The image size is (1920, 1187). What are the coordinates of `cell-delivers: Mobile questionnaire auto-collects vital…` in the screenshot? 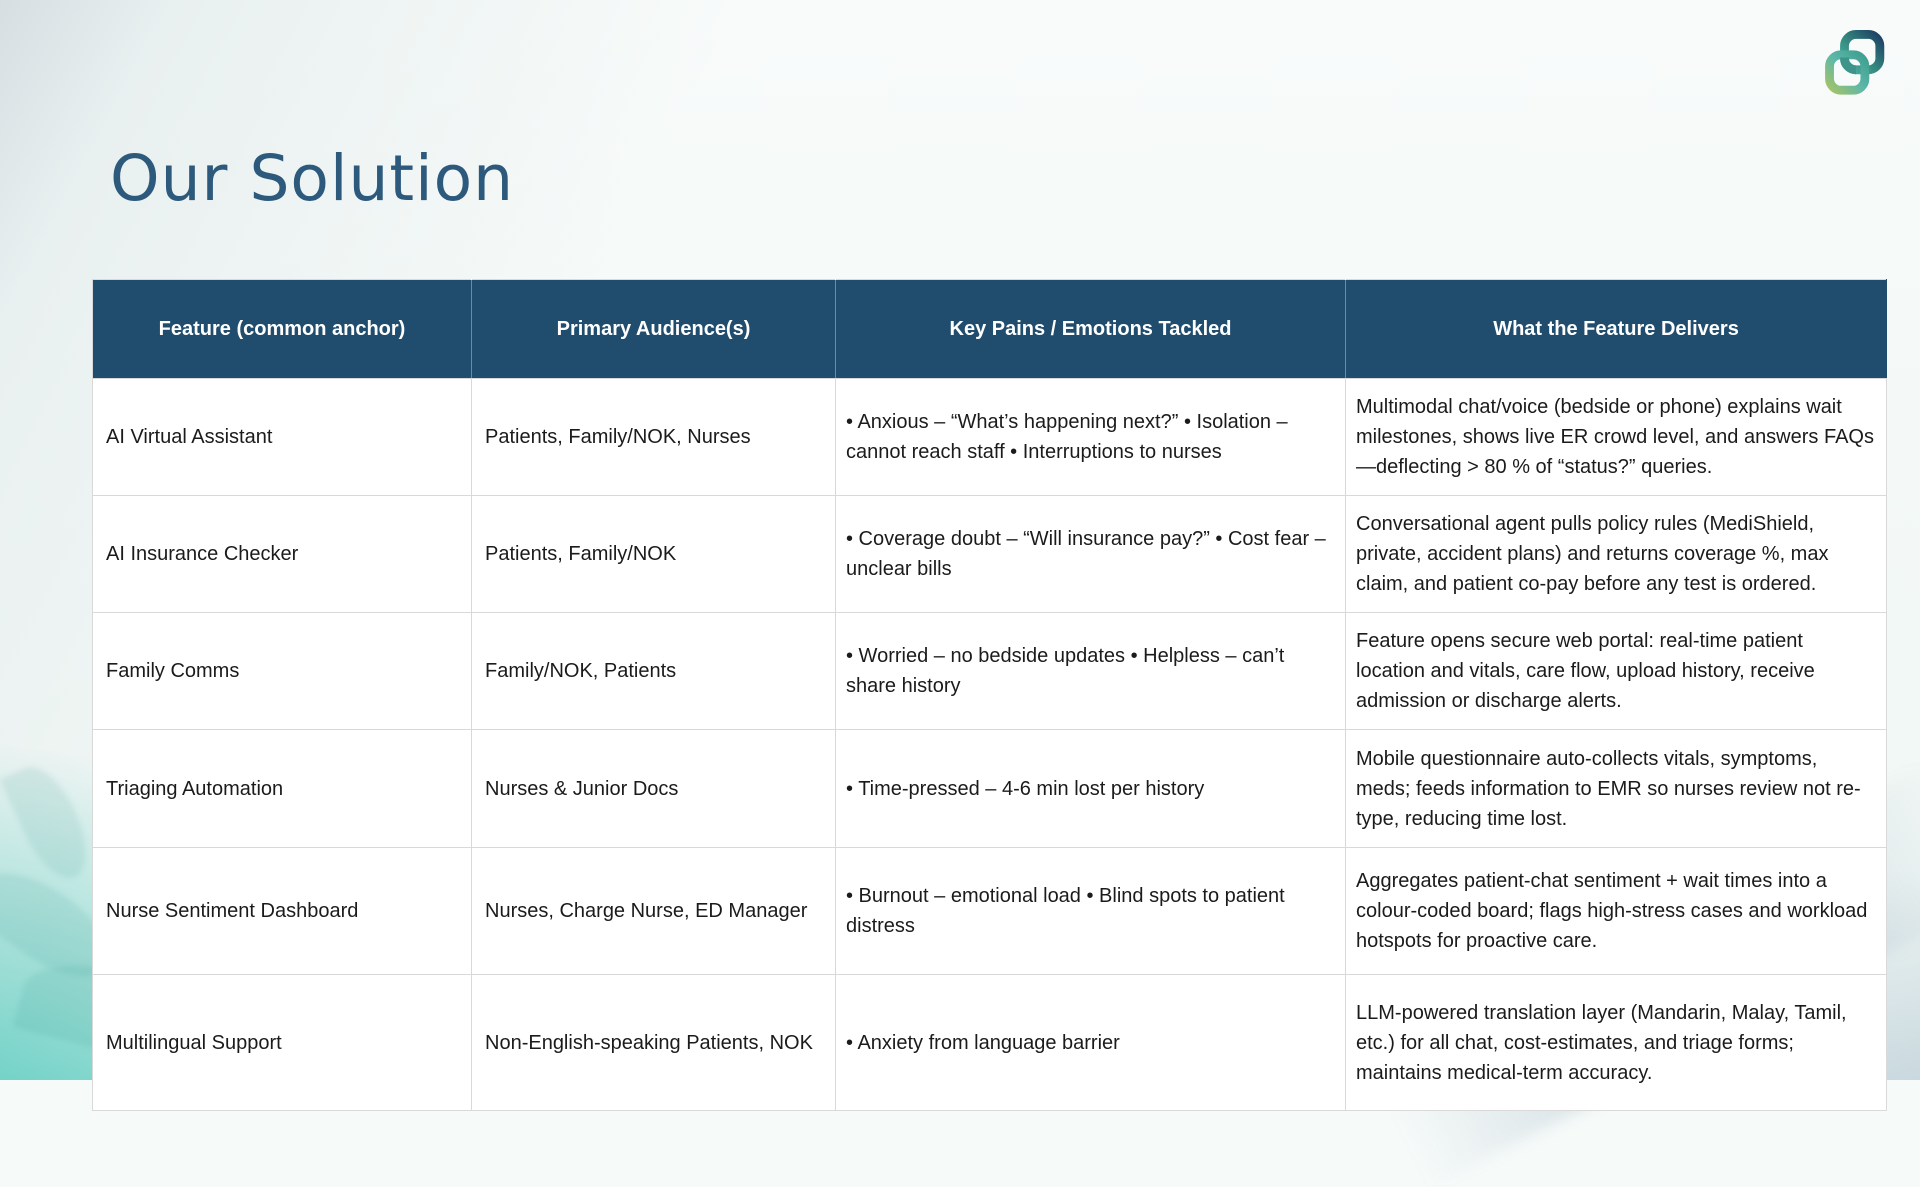 It's located at (1616, 788).